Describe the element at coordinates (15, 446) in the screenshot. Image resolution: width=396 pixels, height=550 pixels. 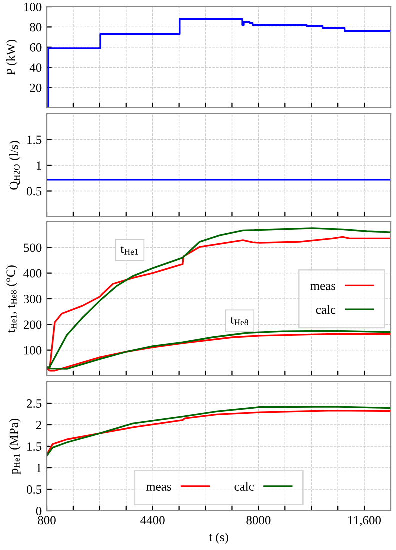
I see `y-axis-title: p$_{He1}$ (MPa)` at that location.